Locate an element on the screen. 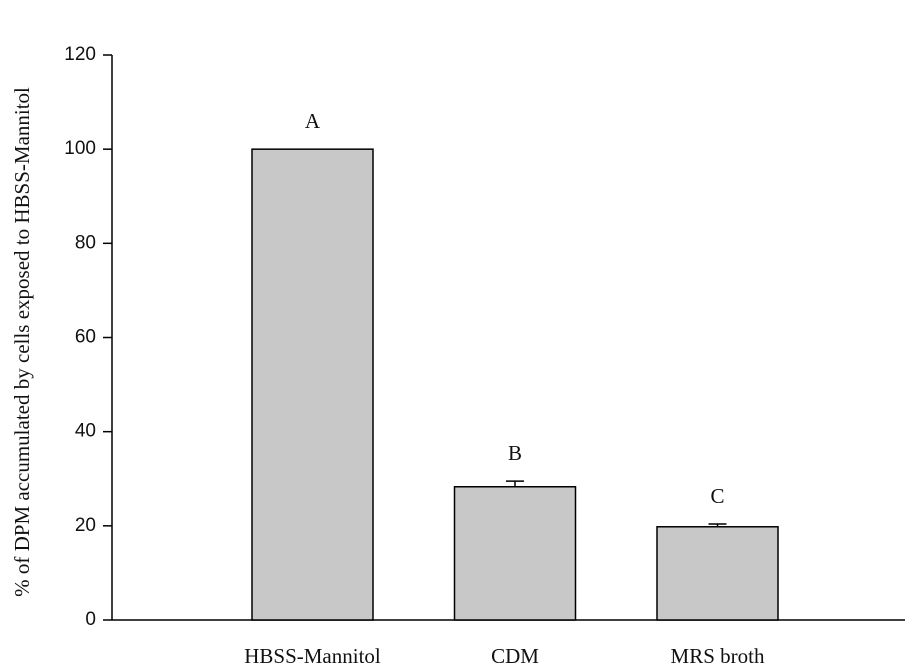  y-tick-label: 60 is located at coordinates (85, 337).